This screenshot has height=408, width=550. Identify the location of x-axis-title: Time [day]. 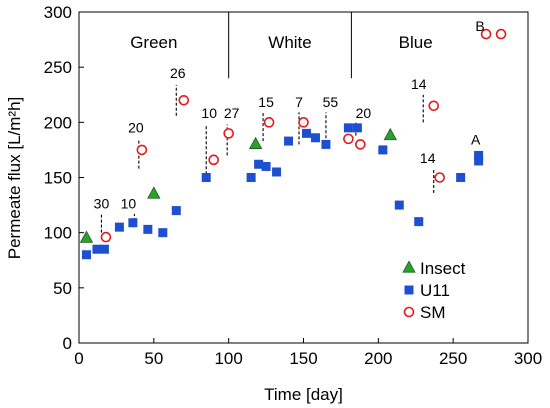
(303, 394).